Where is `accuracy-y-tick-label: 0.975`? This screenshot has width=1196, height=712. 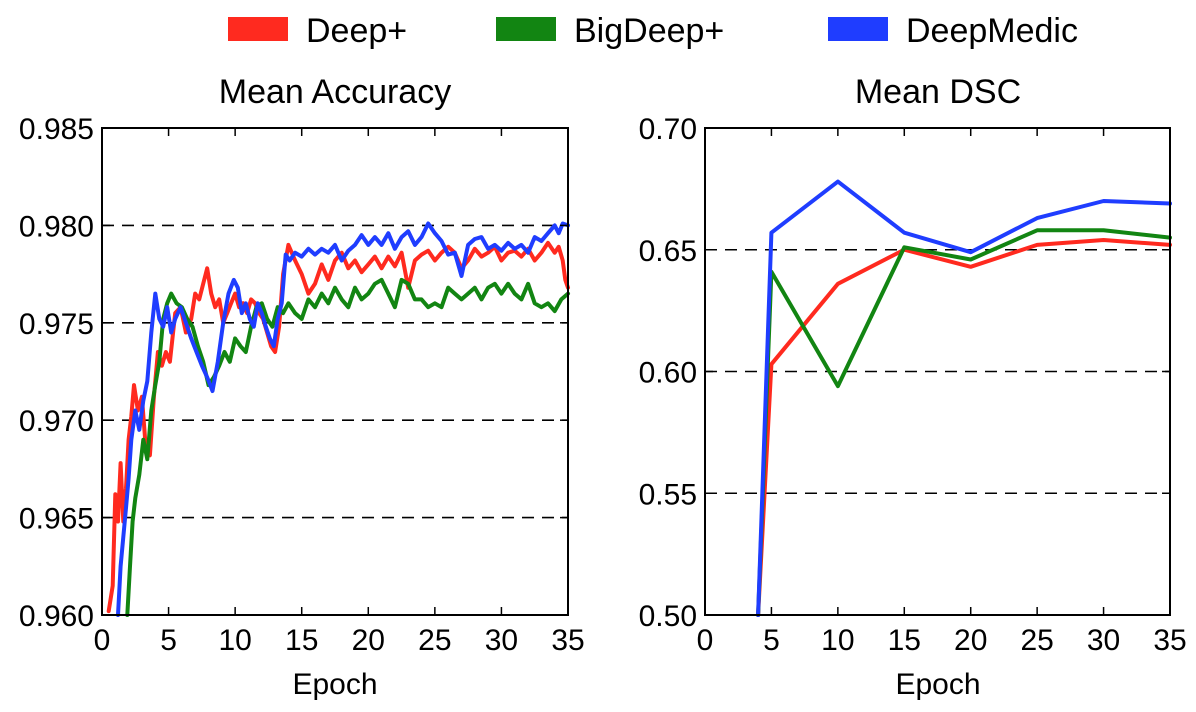 accuracy-y-tick-label: 0.975 is located at coordinates (56, 324).